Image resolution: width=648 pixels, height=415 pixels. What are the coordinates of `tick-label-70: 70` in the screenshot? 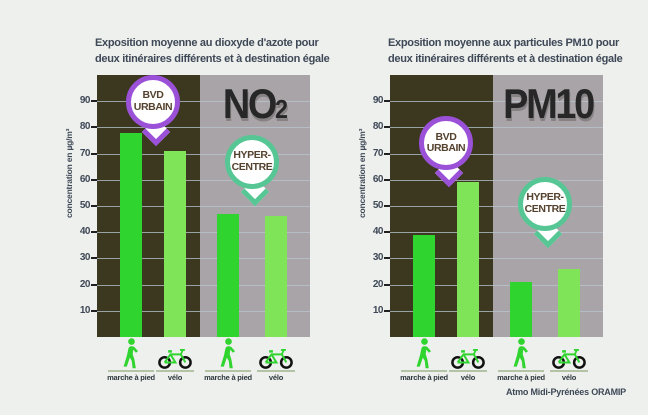 It's located at (85, 153).